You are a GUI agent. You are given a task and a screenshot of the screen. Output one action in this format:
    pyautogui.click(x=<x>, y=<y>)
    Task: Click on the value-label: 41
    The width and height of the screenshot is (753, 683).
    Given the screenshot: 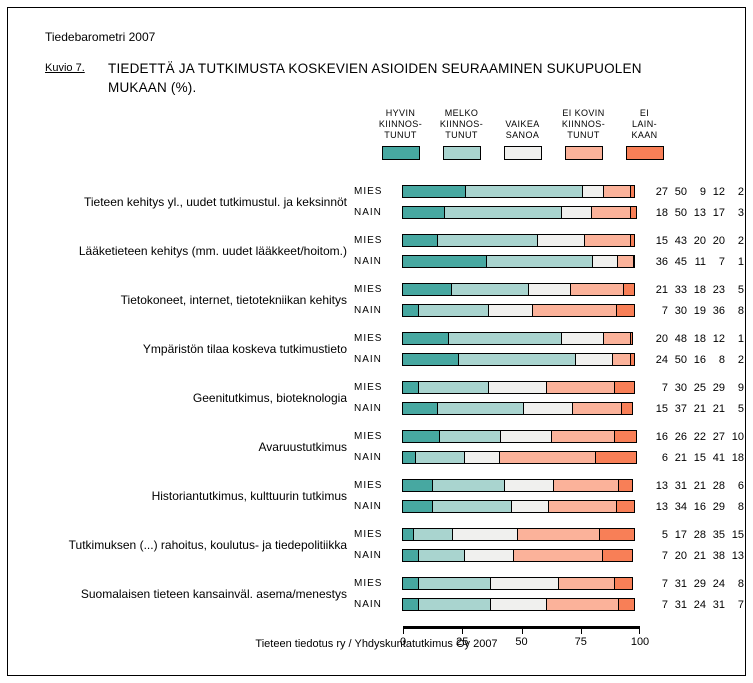 What is the action you would take?
    pyautogui.click(x=718, y=457)
    